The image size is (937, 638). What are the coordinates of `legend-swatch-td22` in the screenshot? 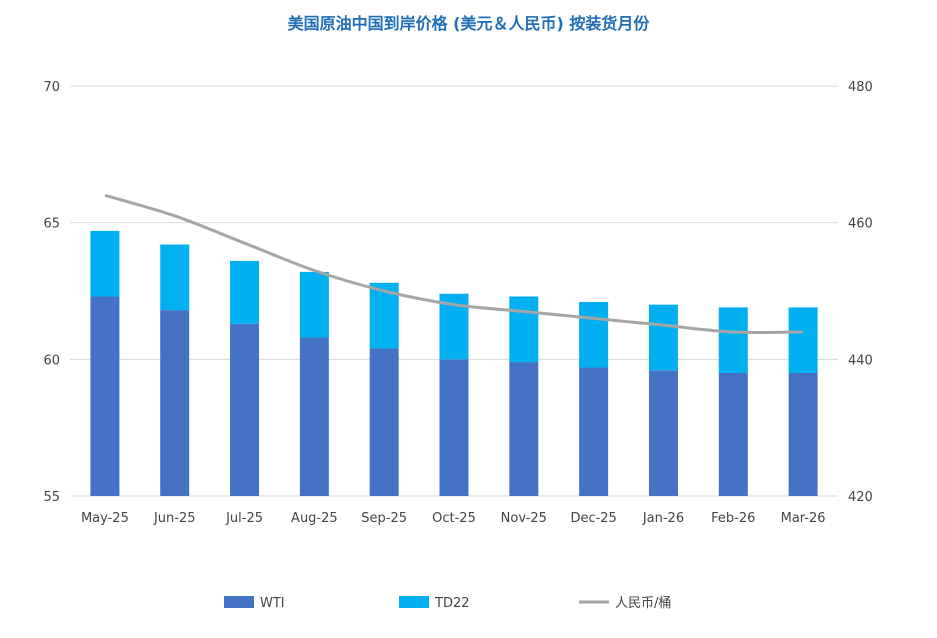 It's located at (414, 602).